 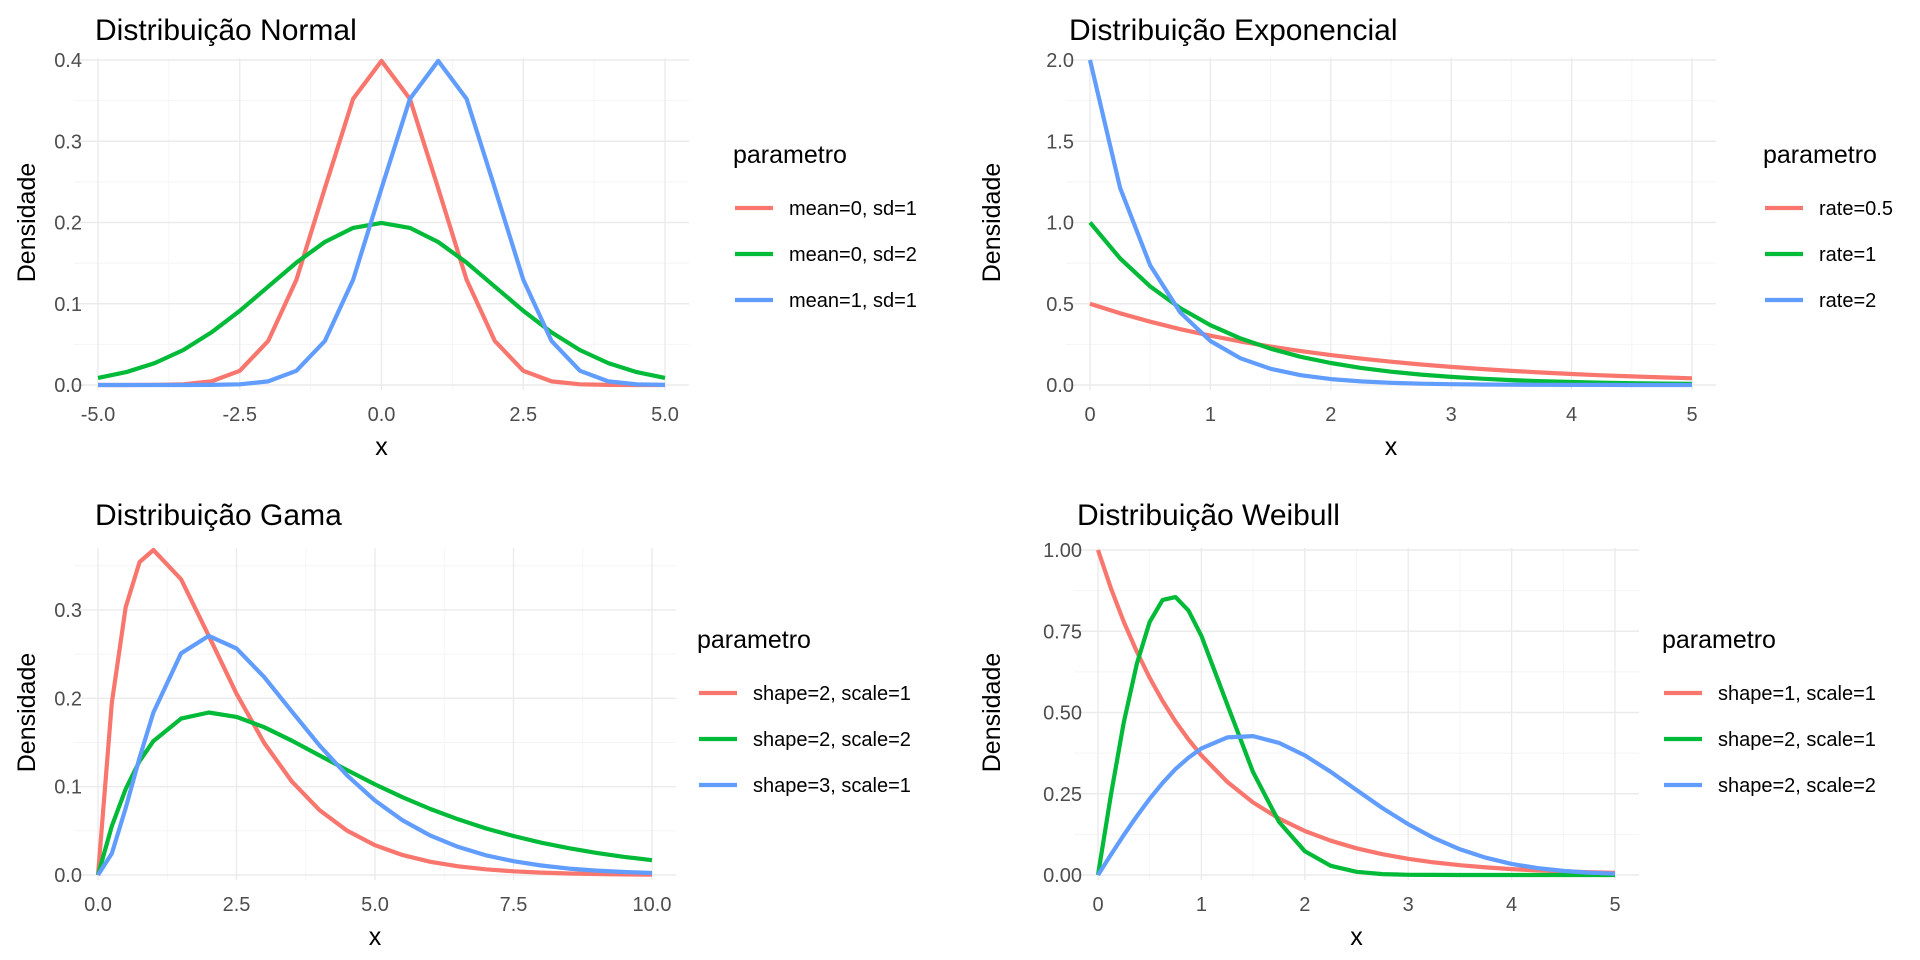 I want to click on chart-title: Distribuição Normal, so click(x=226, y=30).